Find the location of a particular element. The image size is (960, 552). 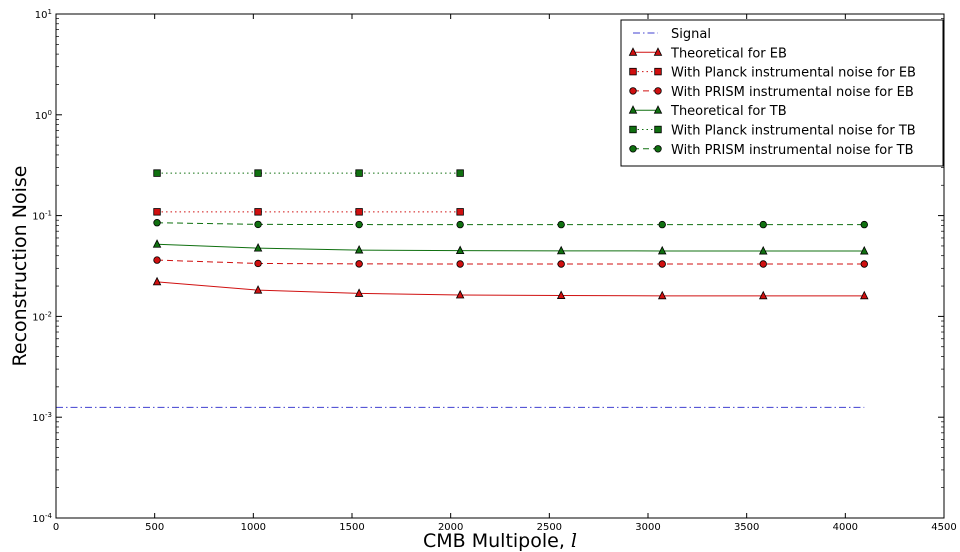

legend-box is located at coordinates (782, 93).